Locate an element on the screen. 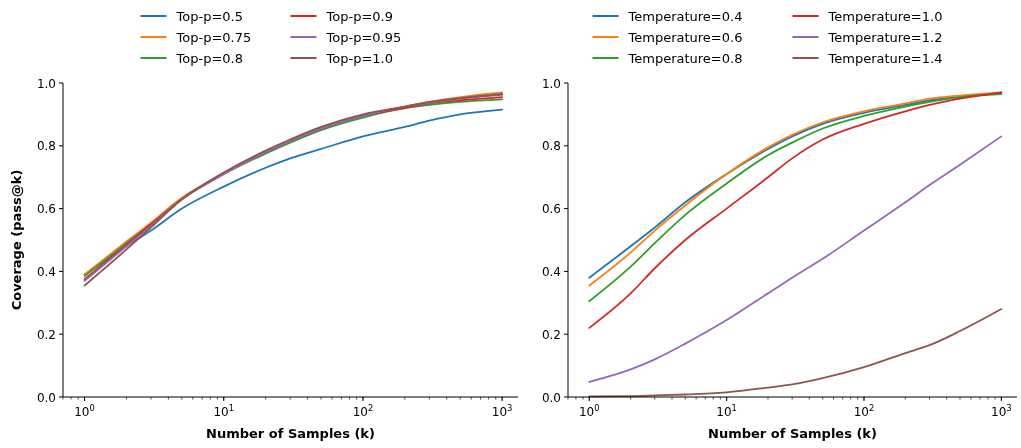 This screenshot has width=1021, height=448. legend-label: Top-p=1.0 is located at coordinates (359, 58).